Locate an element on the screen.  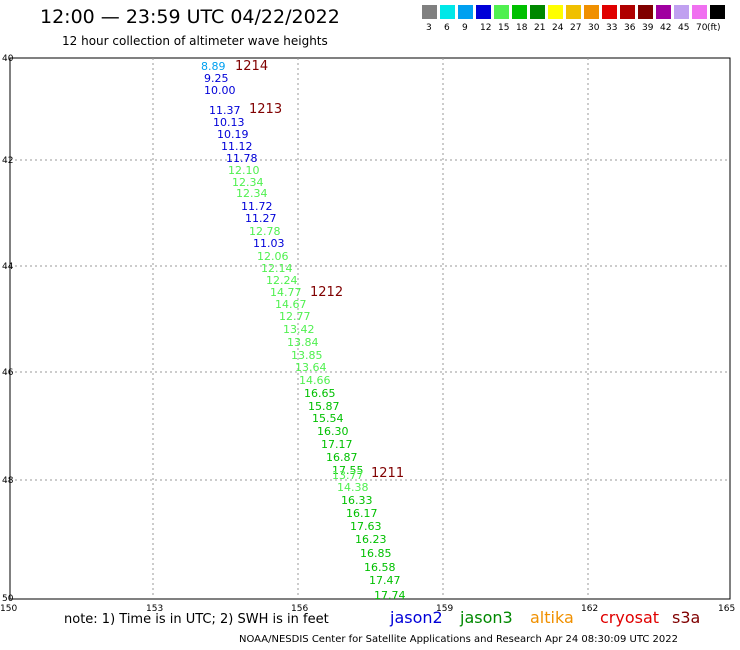
lat-tick-label: 40 is located at coordinates (8, 59).